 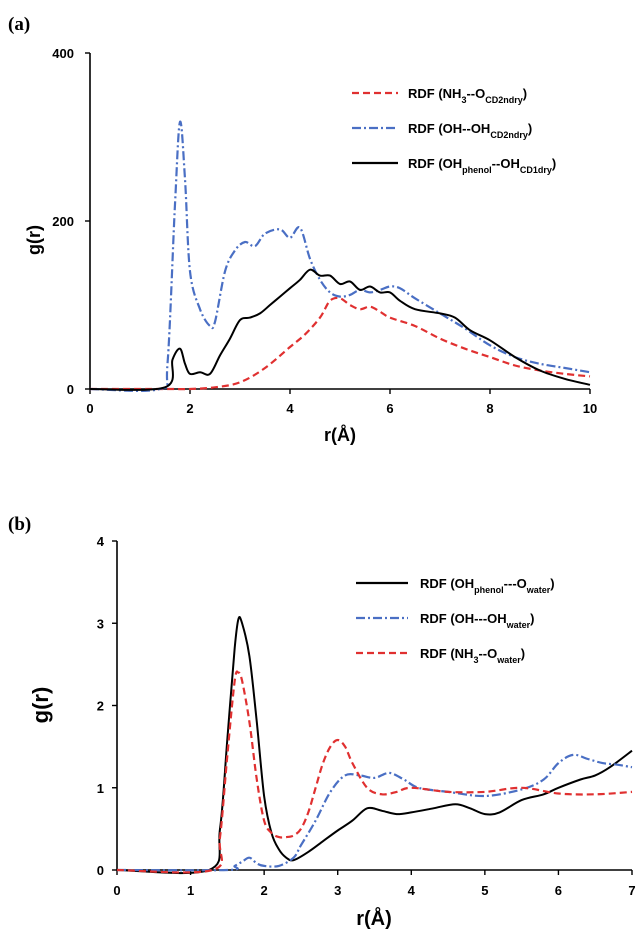 I want to click on panel-b-x-tick-label: 7, so click(x=631, y=890).